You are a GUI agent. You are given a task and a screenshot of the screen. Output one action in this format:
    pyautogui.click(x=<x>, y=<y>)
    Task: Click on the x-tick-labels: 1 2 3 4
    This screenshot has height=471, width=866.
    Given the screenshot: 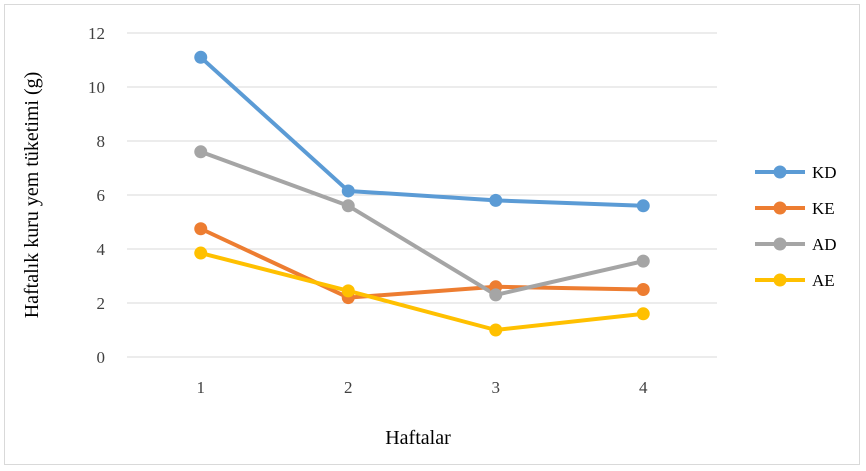 What is the action you would take?
    pyautogui.click(x=423, y=387)
    